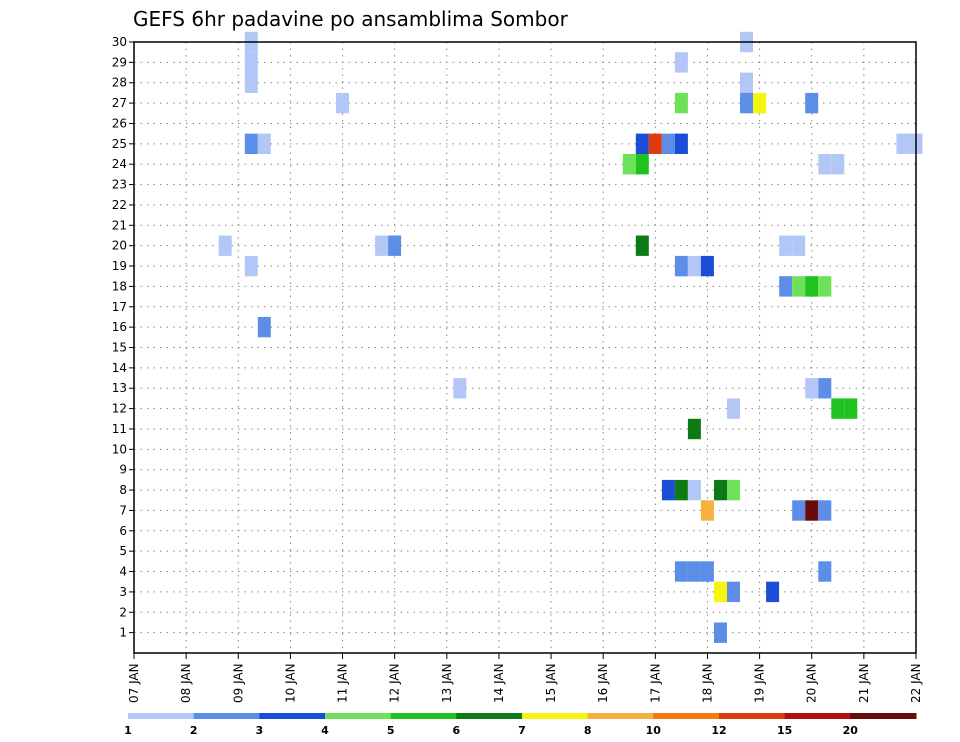  I want to click on y-tick-label: 19, so click(119, 266).